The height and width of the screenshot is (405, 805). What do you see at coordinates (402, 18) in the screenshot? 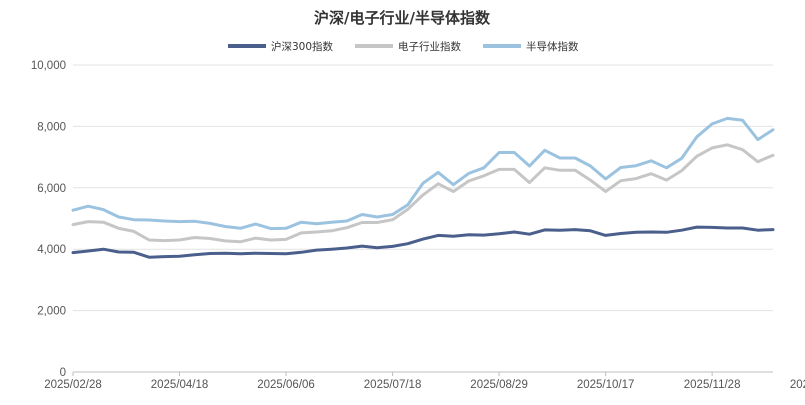
I see `chart-title: 沪深/电子行业/半导体指数` at bounding box center [402, 18].